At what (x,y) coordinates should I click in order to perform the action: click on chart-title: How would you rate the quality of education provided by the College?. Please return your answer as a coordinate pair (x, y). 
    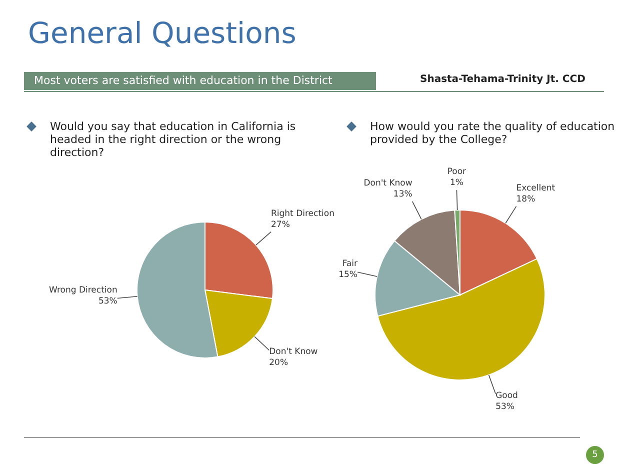
    Looking at the image, I should click on (492, 133).